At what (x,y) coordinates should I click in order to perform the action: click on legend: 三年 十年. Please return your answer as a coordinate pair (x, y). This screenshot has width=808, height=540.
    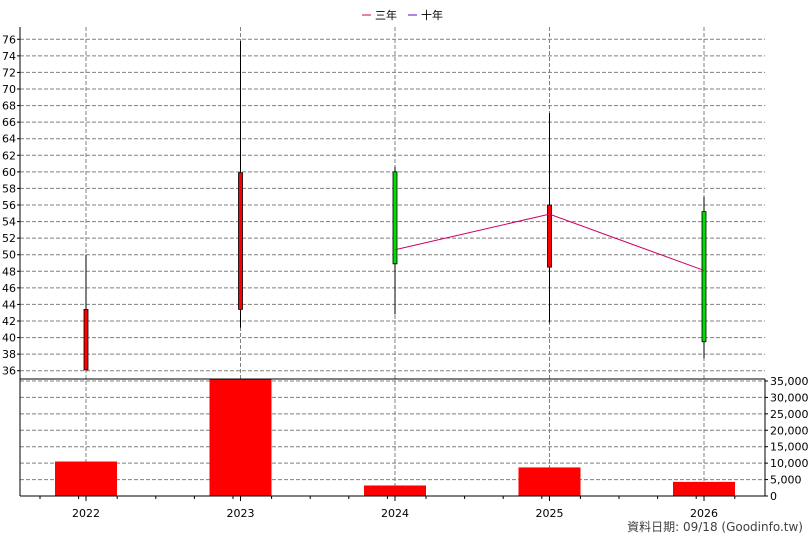
    Looking at the image, I should click on (402, 15).